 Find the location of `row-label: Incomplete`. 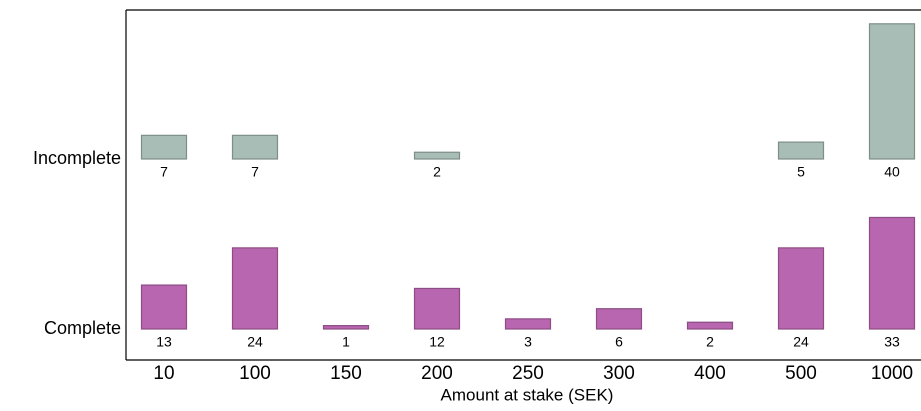

row-label: Incomplete is located at coordinates (77, 158).